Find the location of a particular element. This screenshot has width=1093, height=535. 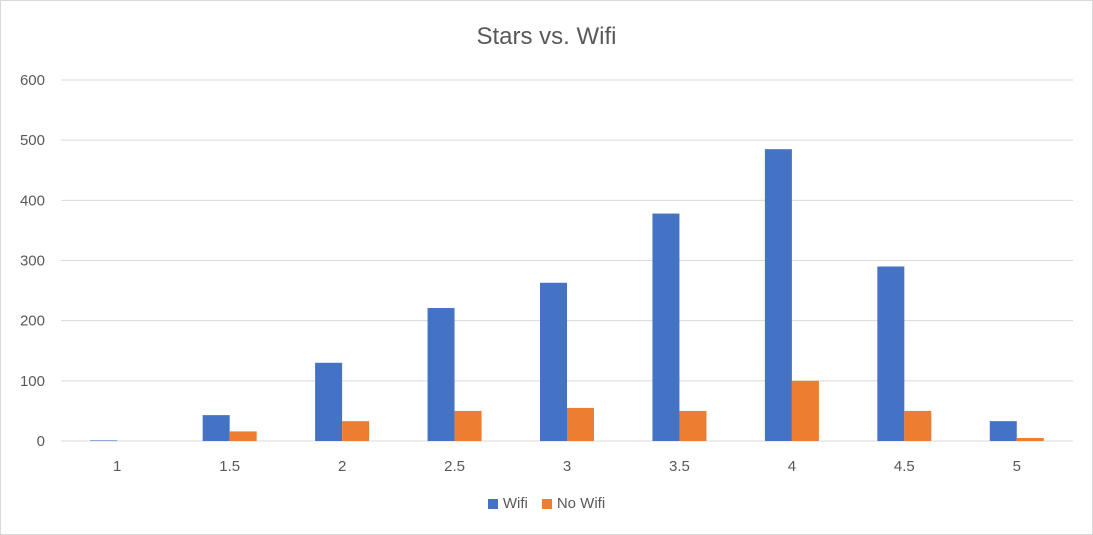

x-tick-label: 3.5 is located at coordinates (679, 466).